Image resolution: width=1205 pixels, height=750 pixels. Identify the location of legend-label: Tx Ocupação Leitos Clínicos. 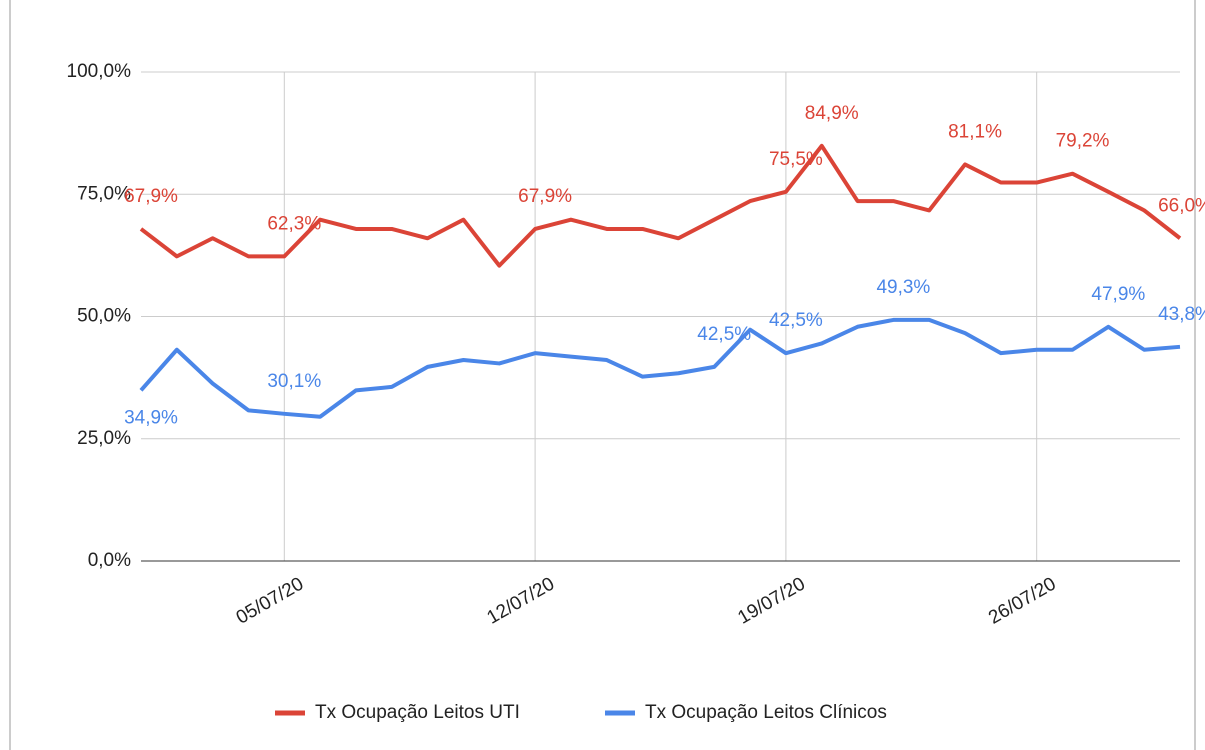
(766, 712).